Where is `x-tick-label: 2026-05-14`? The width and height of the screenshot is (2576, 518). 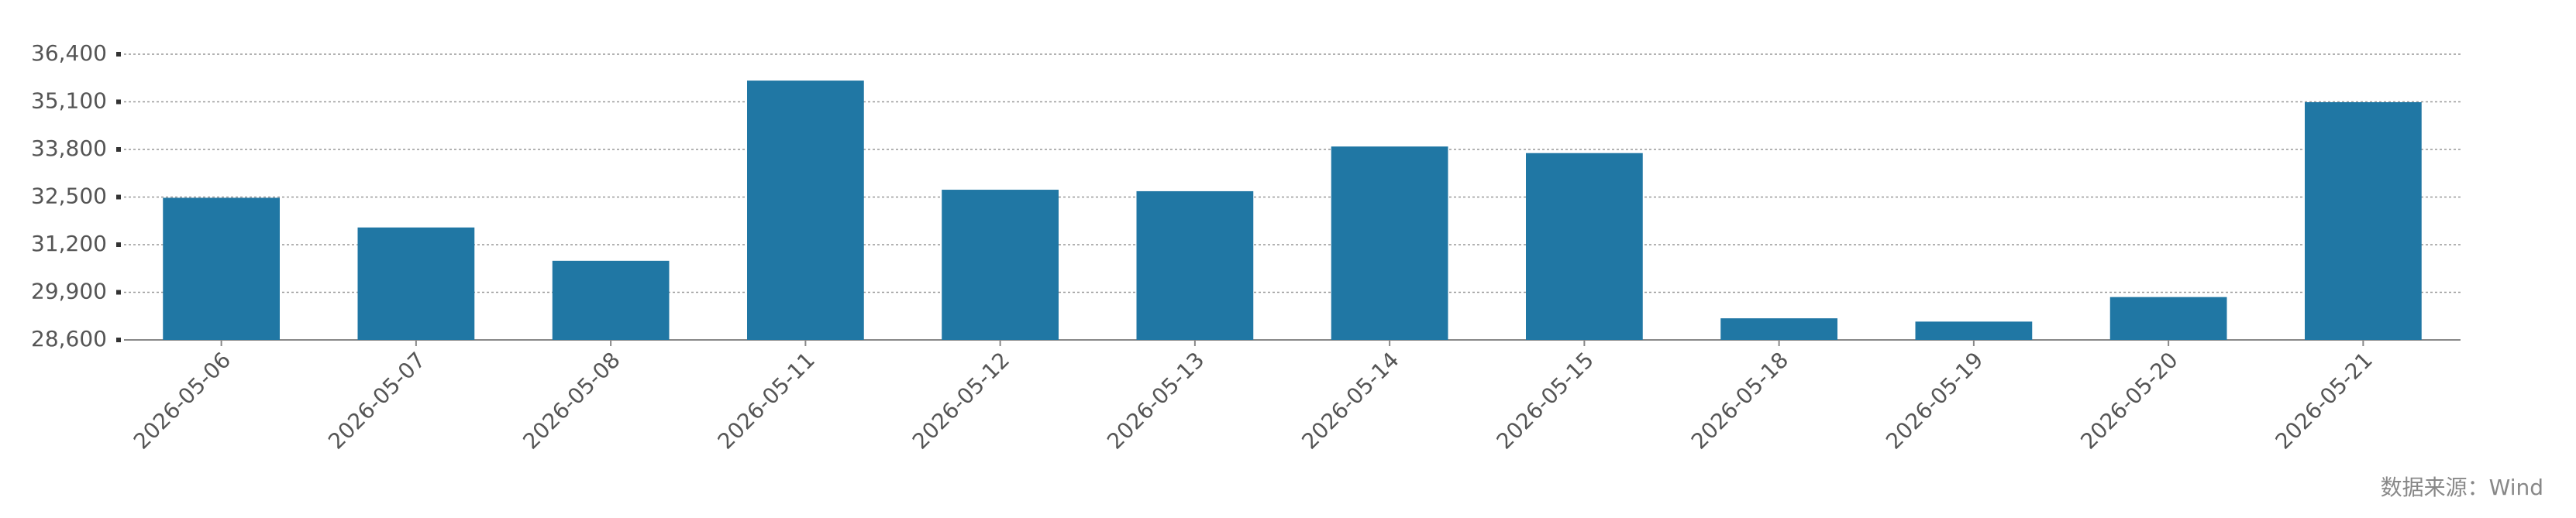
x-tick-label: 2026-05-14 is located at coordinates (1350, 401).